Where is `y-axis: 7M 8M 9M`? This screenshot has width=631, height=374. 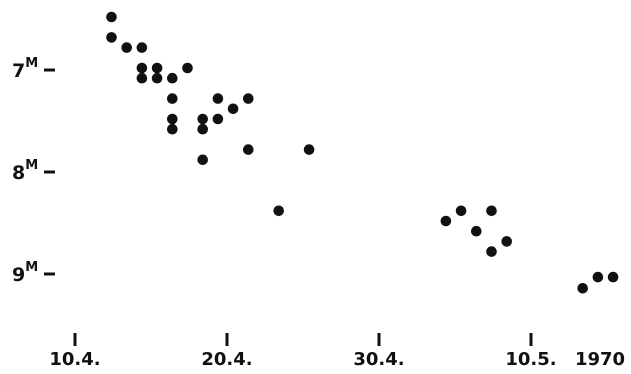
y-axis: 7M 8M 9M is located at coordinates (33, 171).